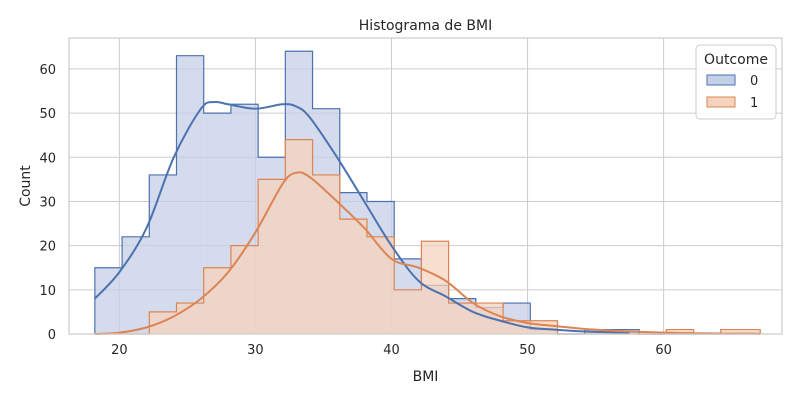  I want to click on x-tick-label: 40, so click(391, 350).